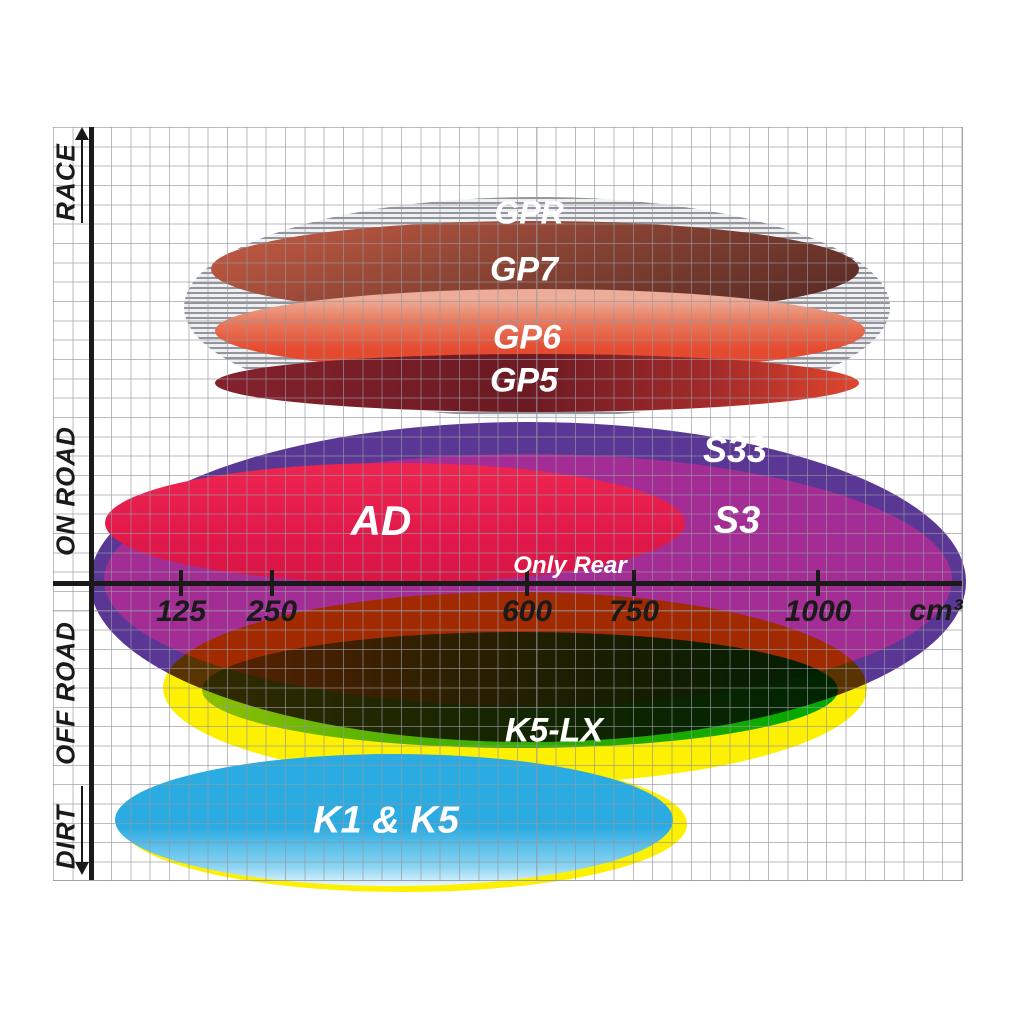 This screenshot has height=1024, width=1024. I want to click on annotation-only-rear: Only Rear, so click(570, 565).